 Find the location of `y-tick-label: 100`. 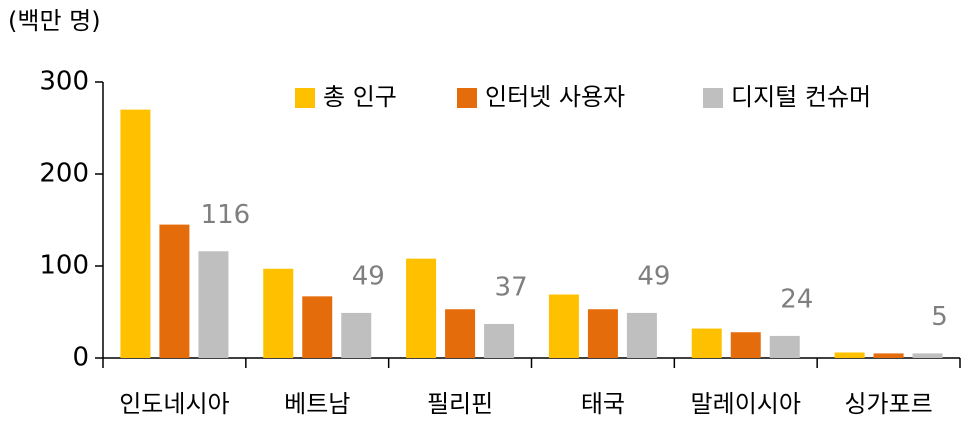

y-tick-label: 100 is located at coordinates (64, 266).